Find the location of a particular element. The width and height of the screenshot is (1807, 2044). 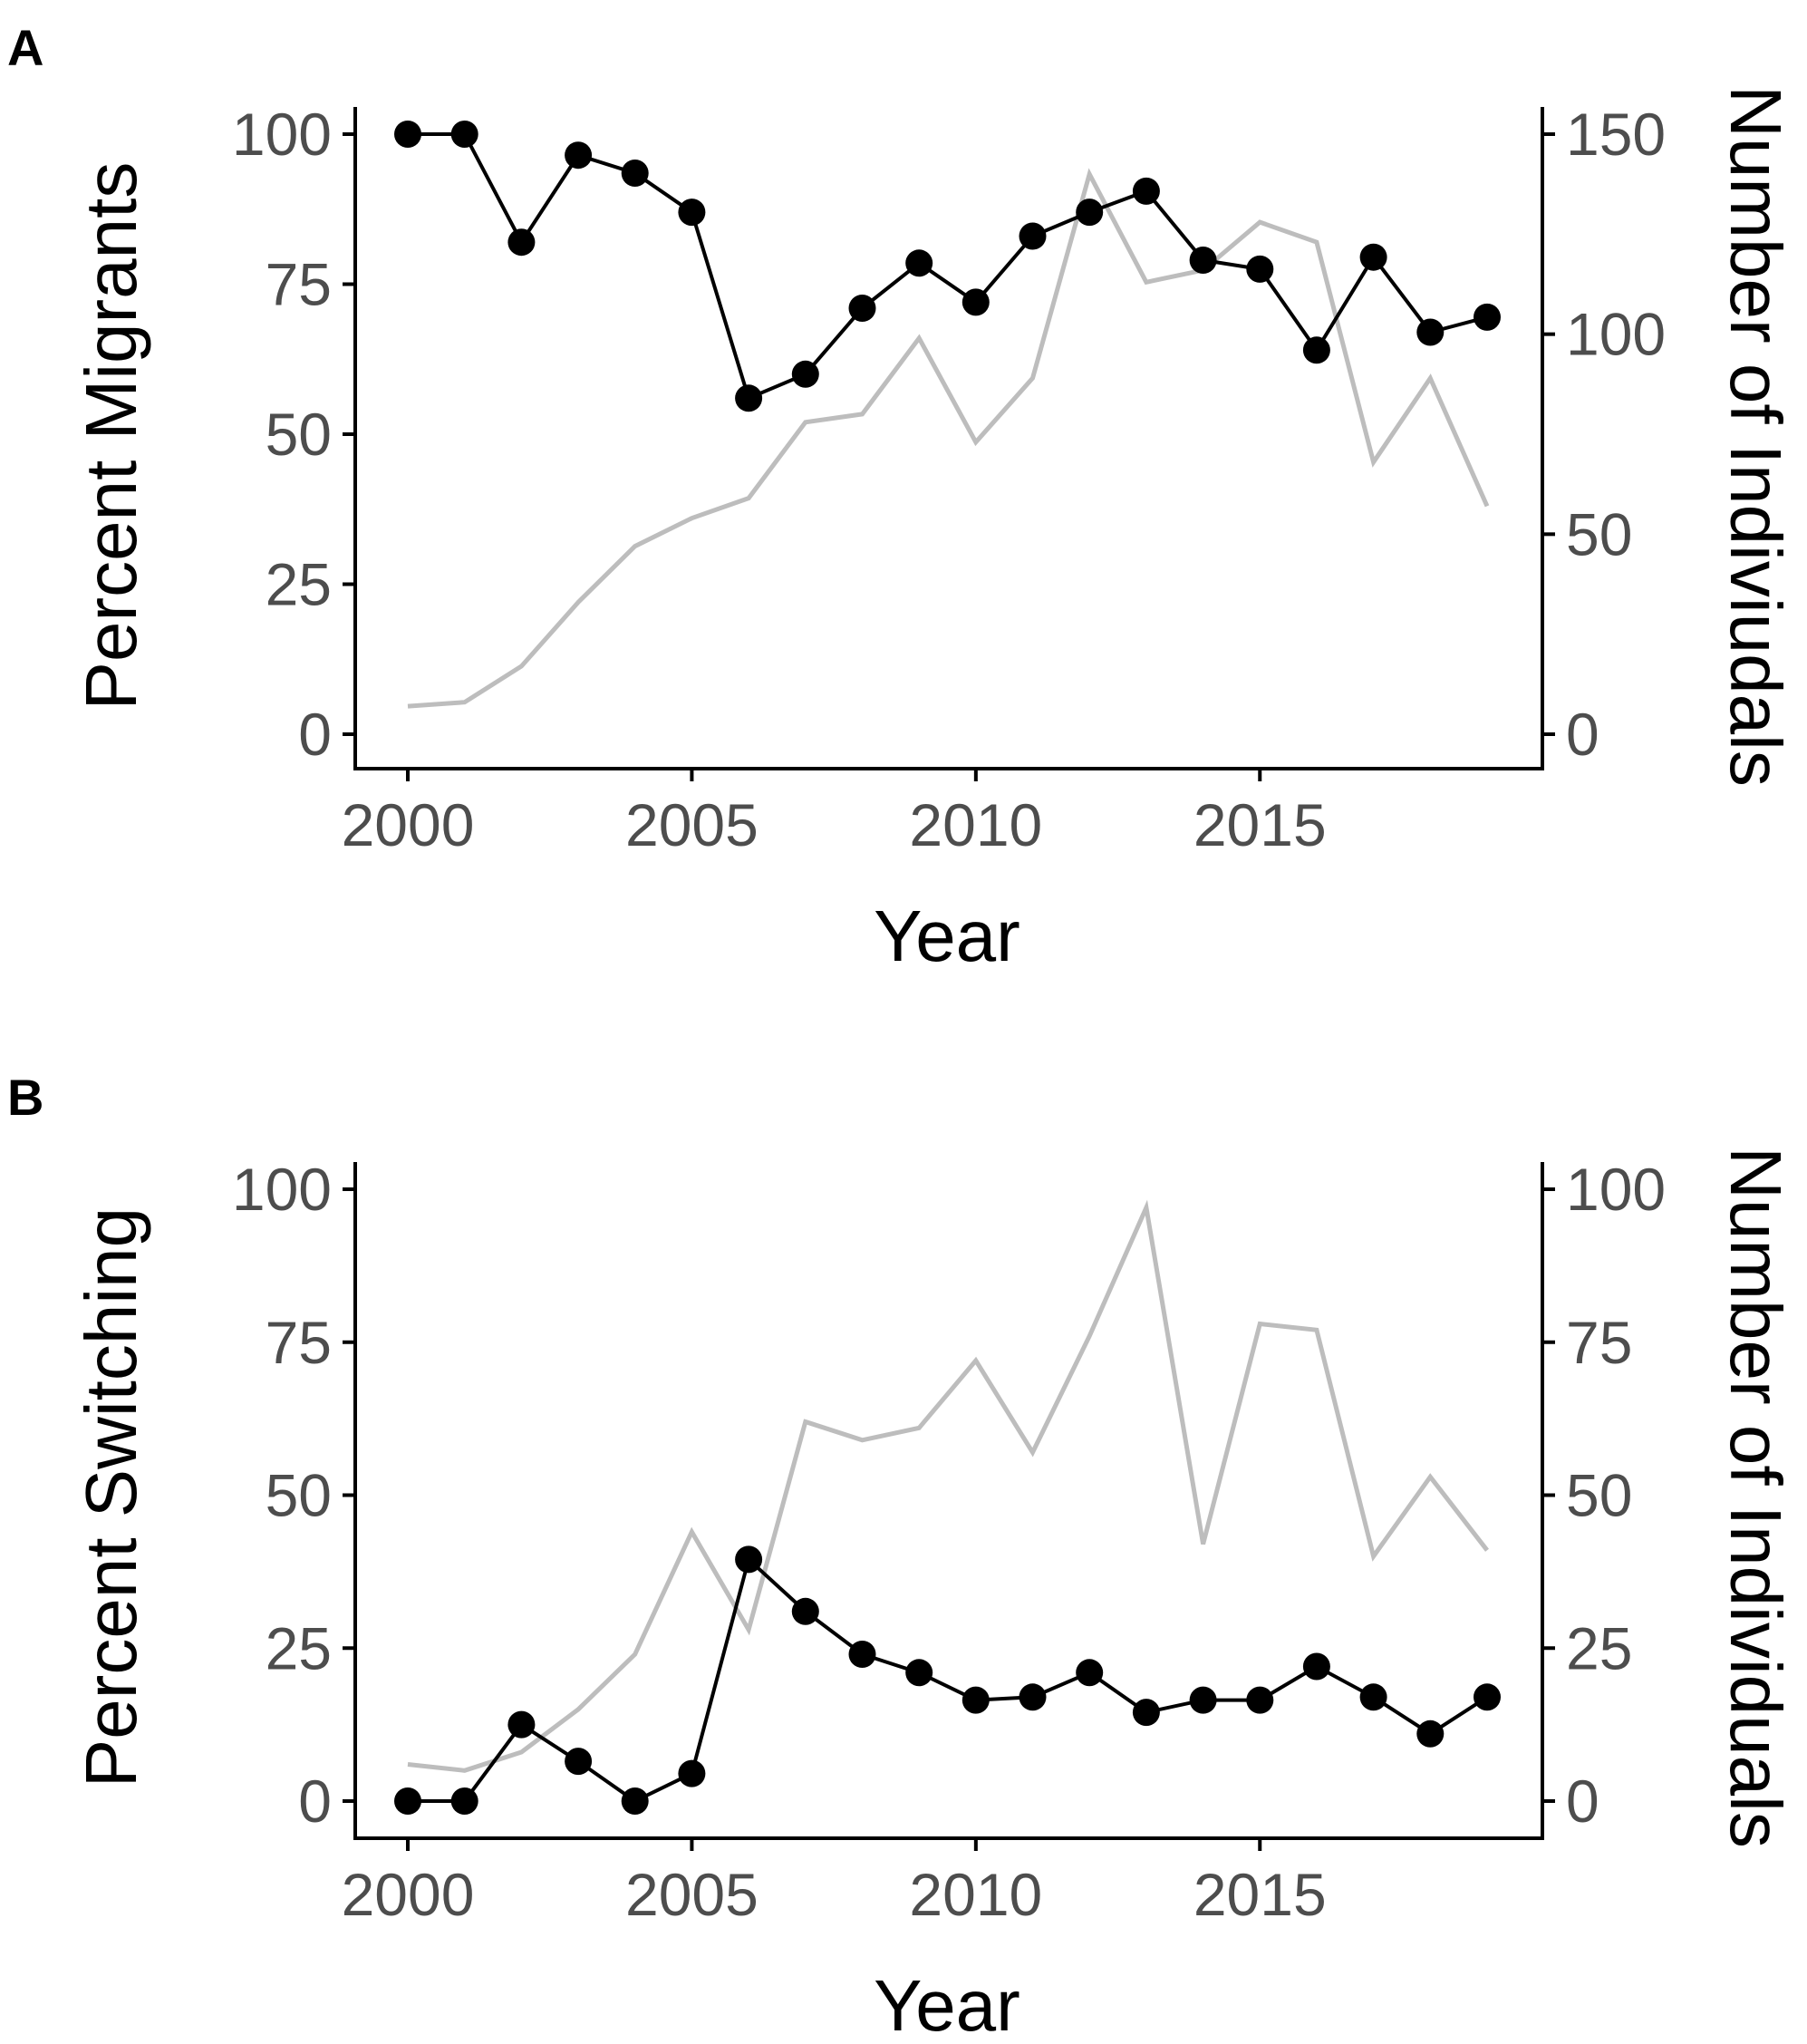

panel-b-right-tick-label: 100 is located at coordinates (1616, 1189).